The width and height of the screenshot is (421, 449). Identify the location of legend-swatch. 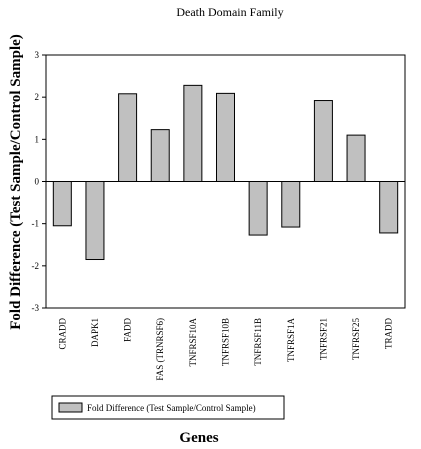
(70, 407).